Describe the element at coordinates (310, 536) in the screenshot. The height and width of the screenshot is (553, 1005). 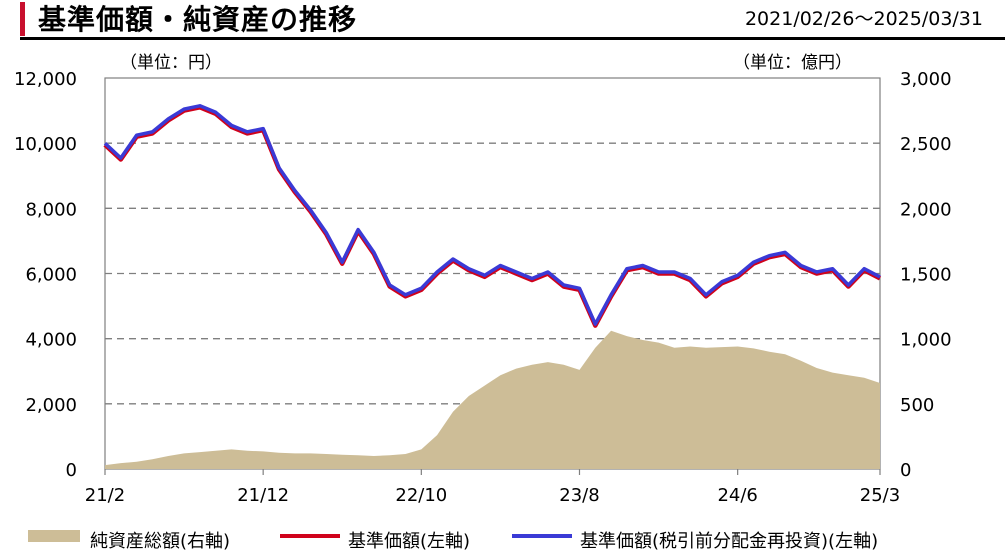
I see `legend-swatch-nav` at that location.